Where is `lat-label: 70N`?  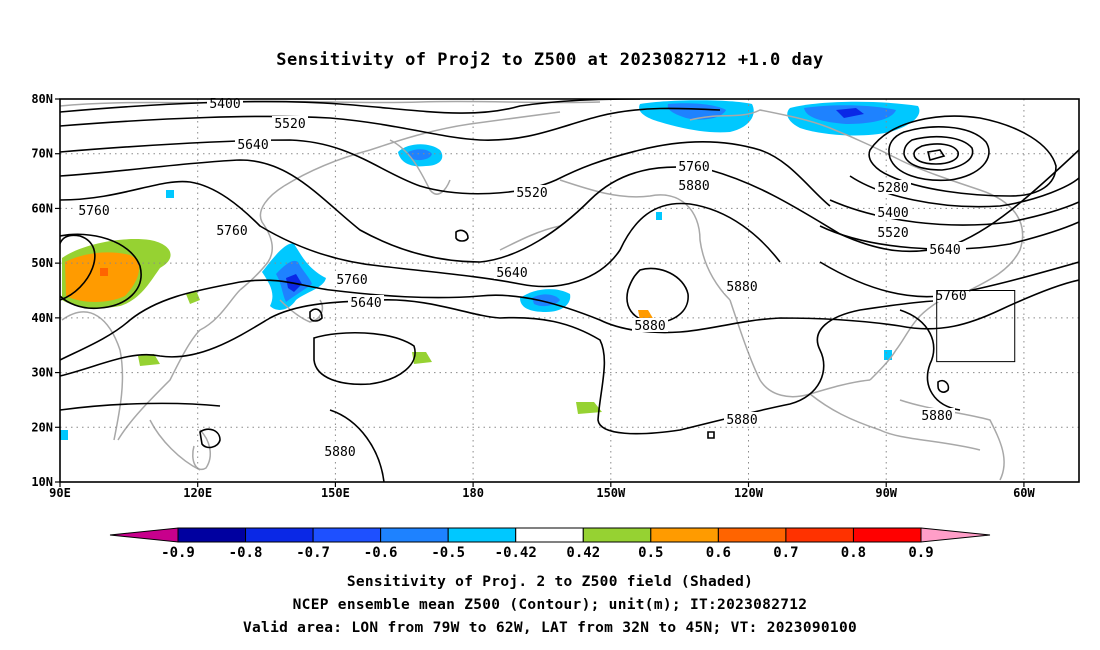
lat-label: 70N is located at coordinates (42, 154).